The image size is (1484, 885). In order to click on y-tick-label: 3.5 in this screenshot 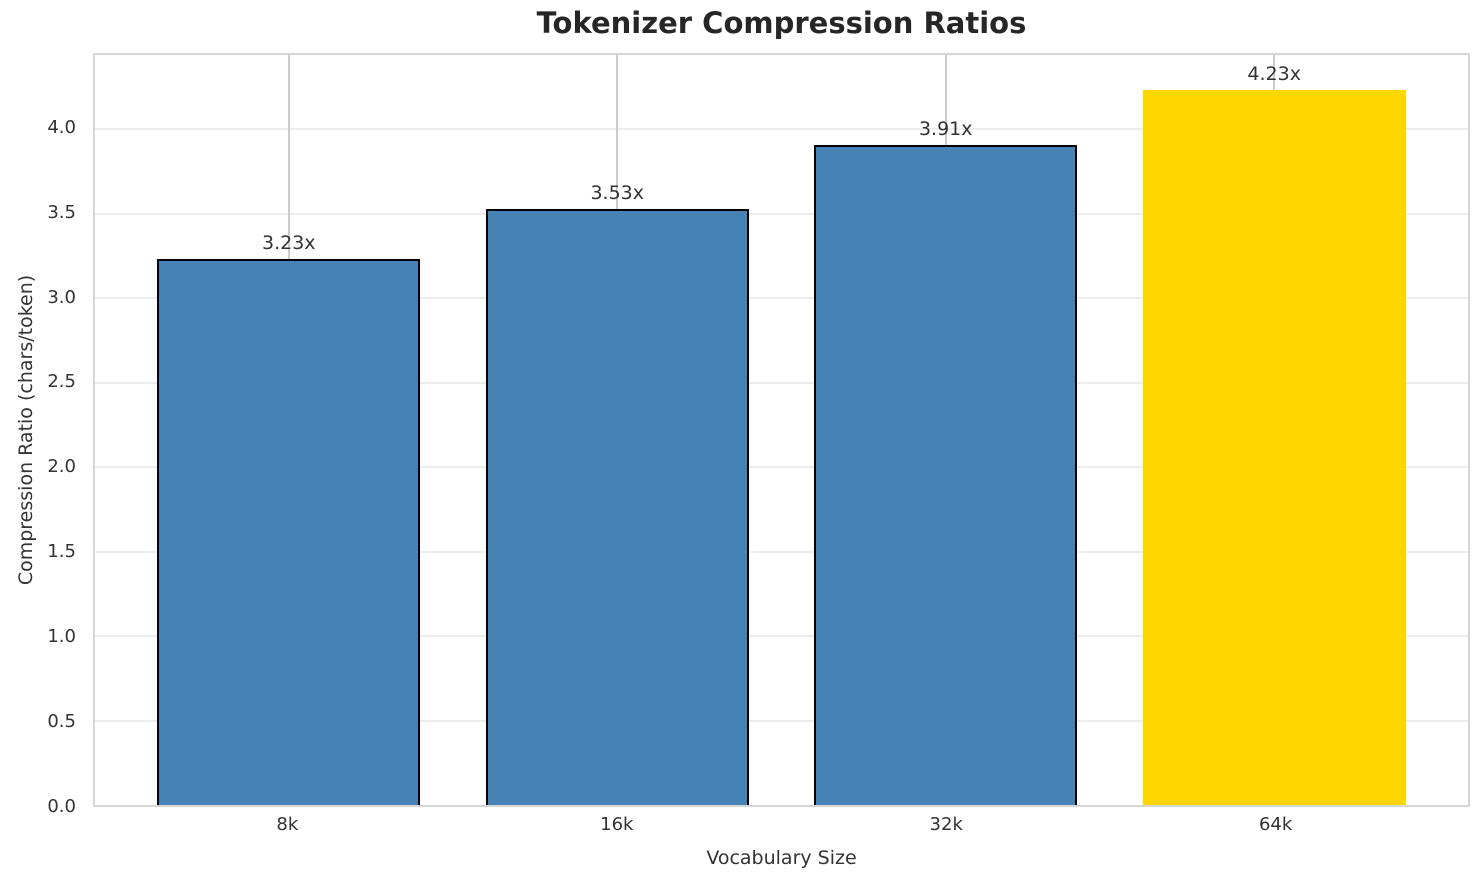, I will do `click(61, 212)`.